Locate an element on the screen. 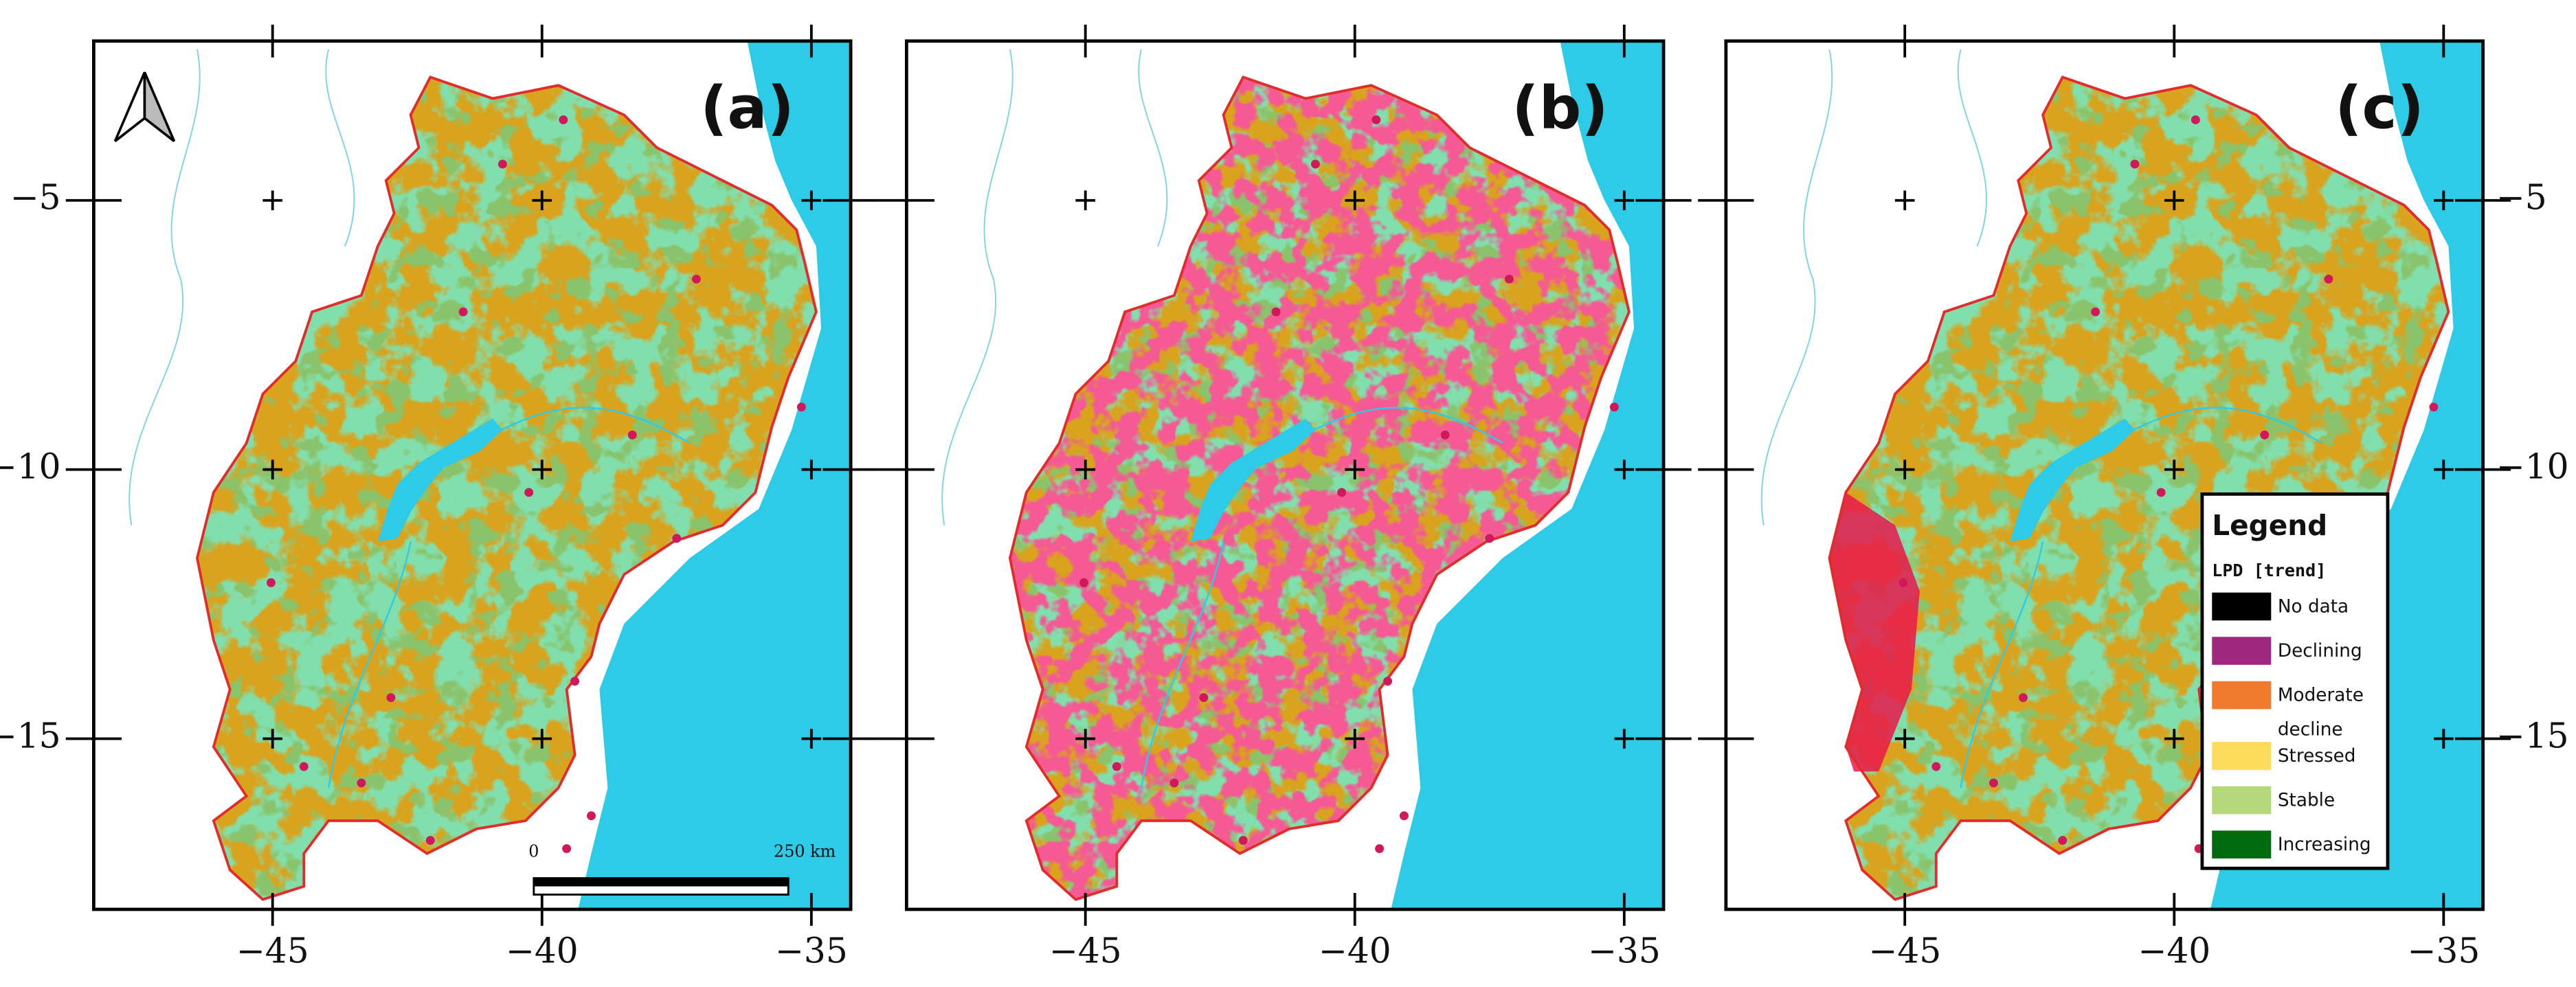 This screenshot has width=2576, height=987. legend-title: Legend is located at coordinates (2269, 525).